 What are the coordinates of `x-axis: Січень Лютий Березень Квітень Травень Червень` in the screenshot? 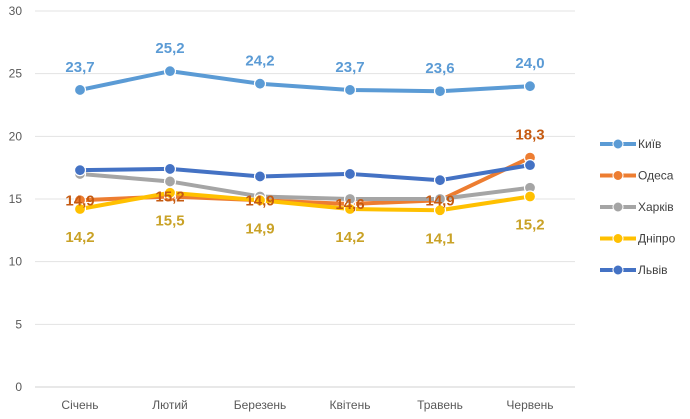 It's located at (307, 405).